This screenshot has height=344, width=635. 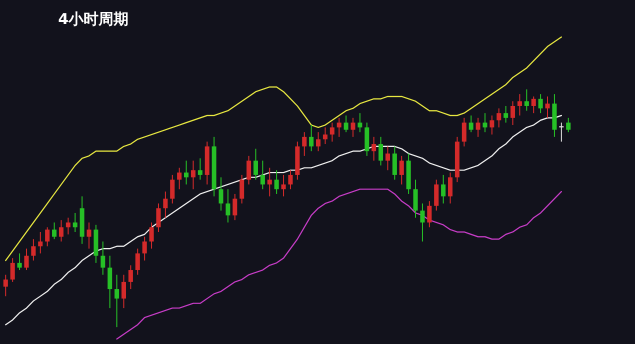 What do you see at coordinates (93, 19) in the screenshot?
I see `chart-title: 4小时周期` at bounding box center [93, 19].